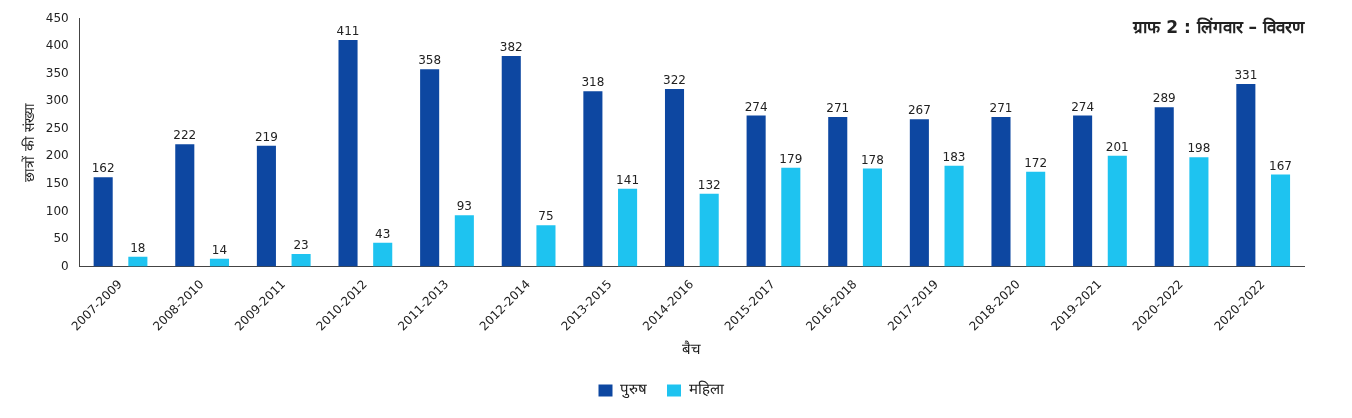 Image resolution: width=1352 pixels, height=418 pixels. Describe the element at coordinates (57, 45) in the screenshot. I see `y-tick-label: 400` at that location.